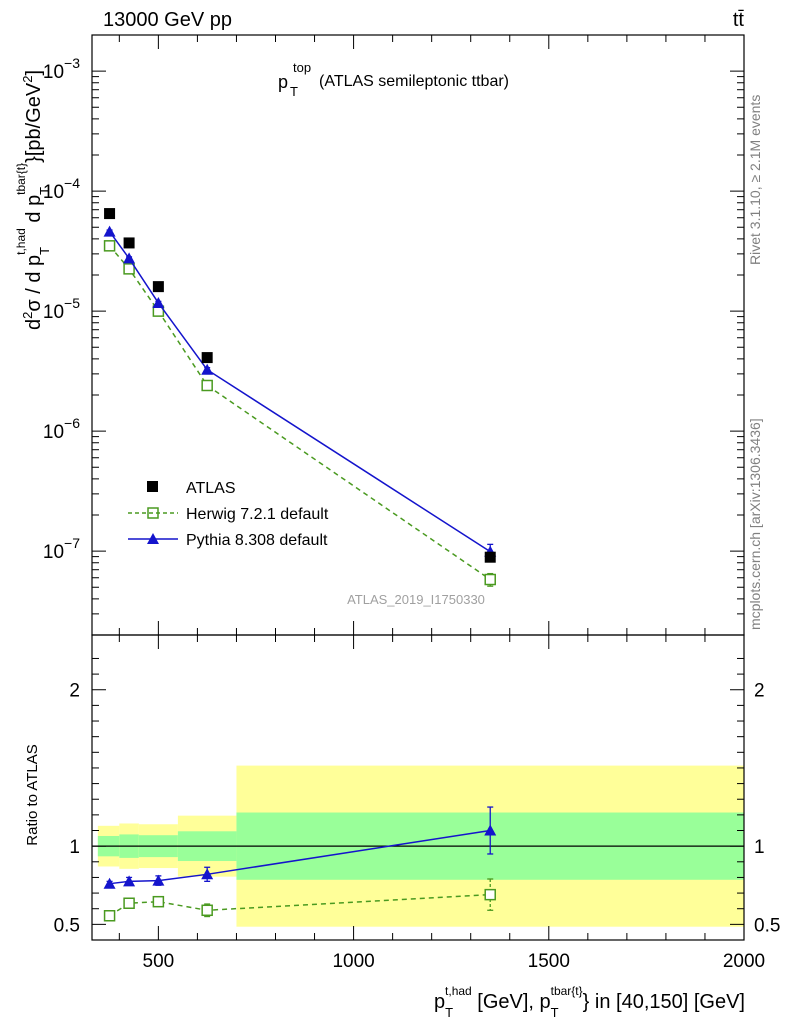 The image size is (786, 1029). What do you see at coordinates (72, 63) in the screenshot?
I see `main-y-tick-exponent: −3` at bounding box center [72, 63].